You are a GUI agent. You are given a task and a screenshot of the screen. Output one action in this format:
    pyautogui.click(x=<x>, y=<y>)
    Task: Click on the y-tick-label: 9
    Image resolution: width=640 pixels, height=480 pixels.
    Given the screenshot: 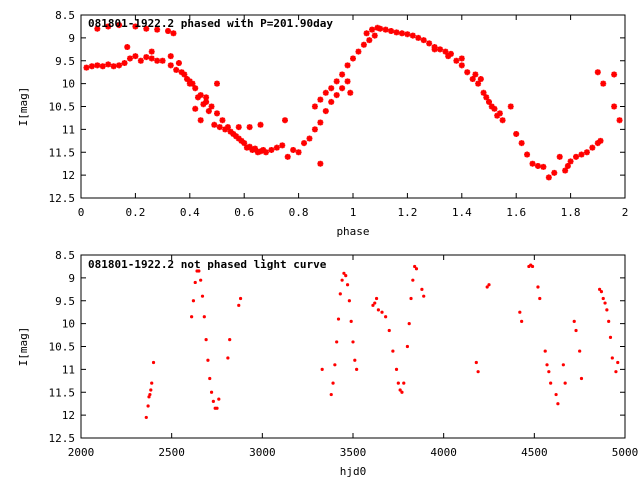 What is the action you would take?
    pyautogui.click(x=71, y=278)
    